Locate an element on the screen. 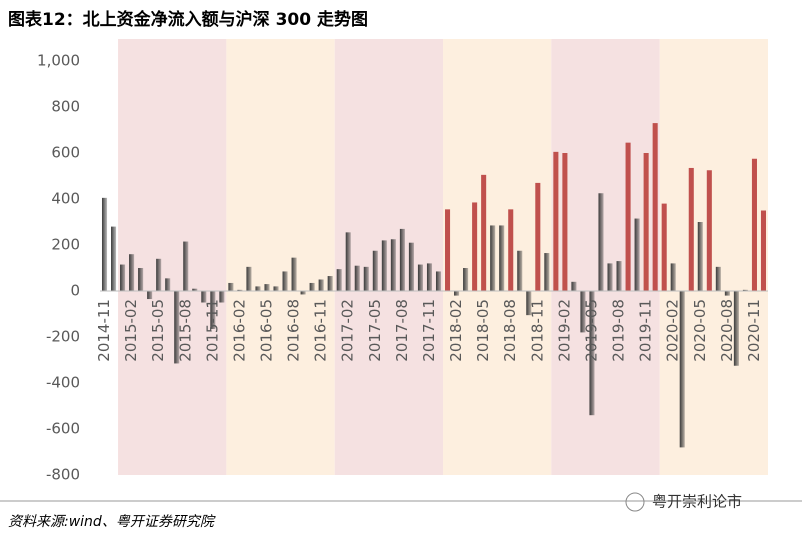  chart-title: 图表12：北上资金净流入额与沪深 300 走势图 is located at coordinates (188, 19).